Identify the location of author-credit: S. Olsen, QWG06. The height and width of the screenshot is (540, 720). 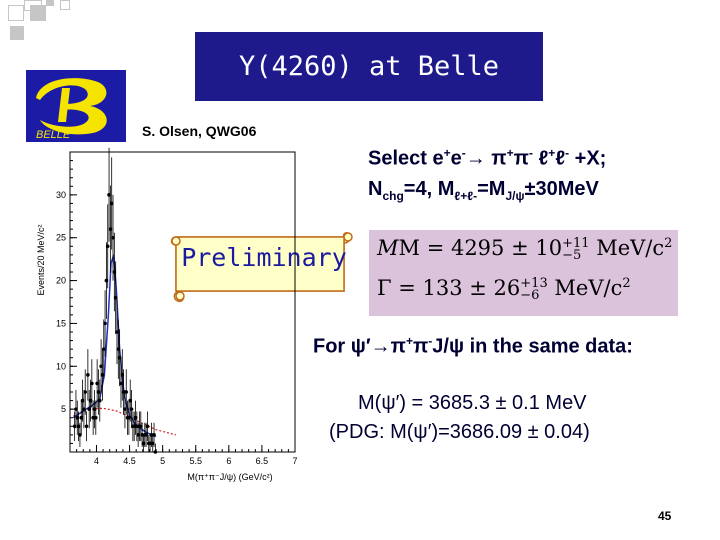
(199, 131).